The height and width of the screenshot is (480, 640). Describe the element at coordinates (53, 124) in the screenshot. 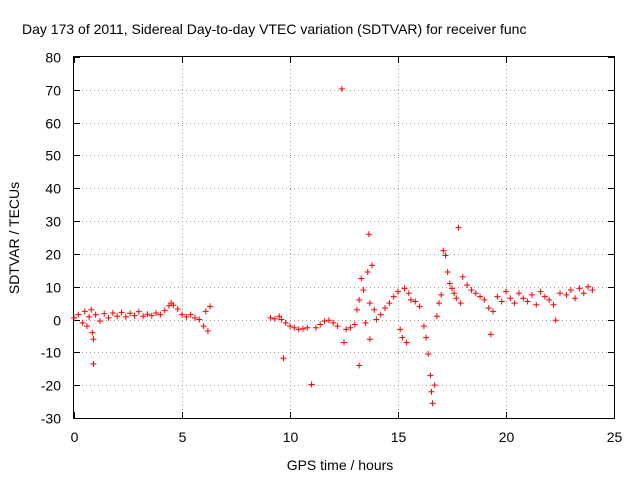

I see `y-tick-label: 60` at that location.